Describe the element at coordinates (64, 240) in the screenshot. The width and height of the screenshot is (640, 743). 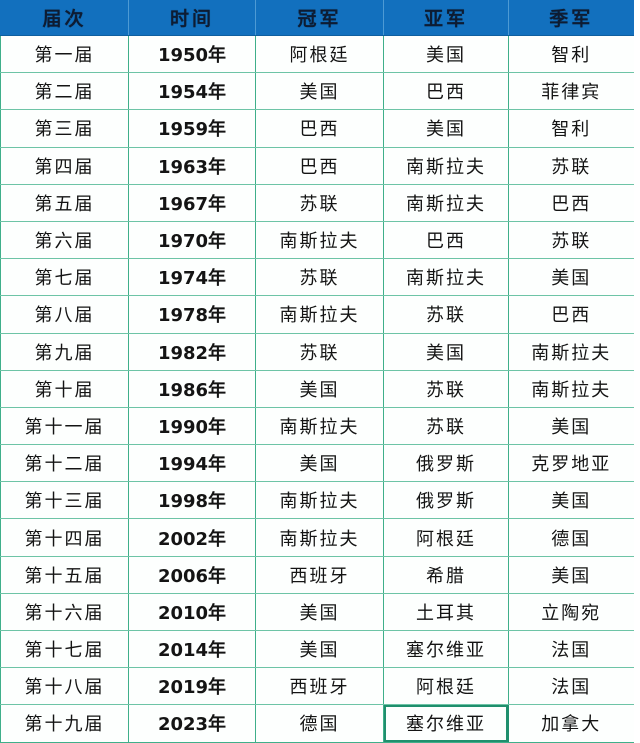
I see `cell-edition: 第六届` at that location.